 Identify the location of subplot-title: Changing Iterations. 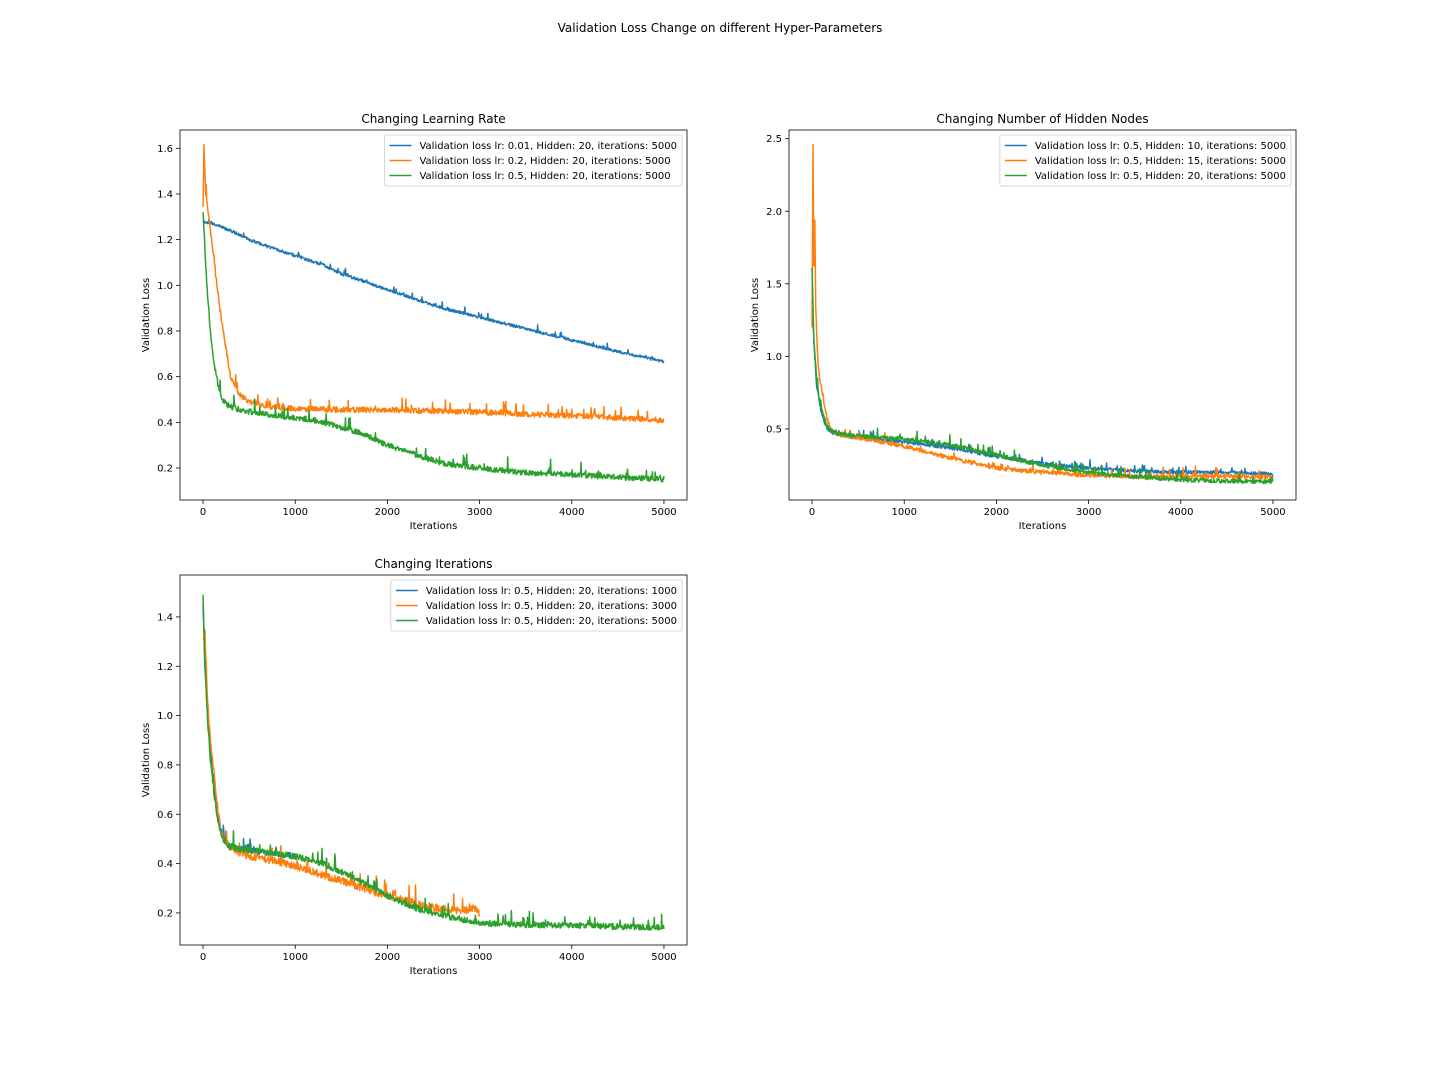
(433, 564).